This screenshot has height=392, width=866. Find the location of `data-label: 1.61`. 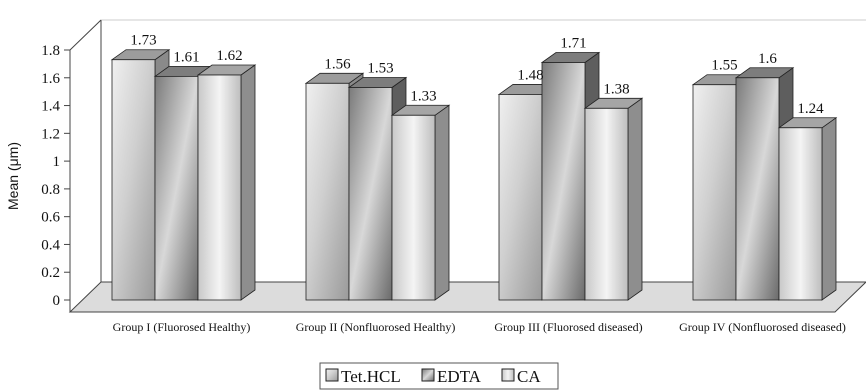

data-label: 1.61 is located at coordinates (186, 57).